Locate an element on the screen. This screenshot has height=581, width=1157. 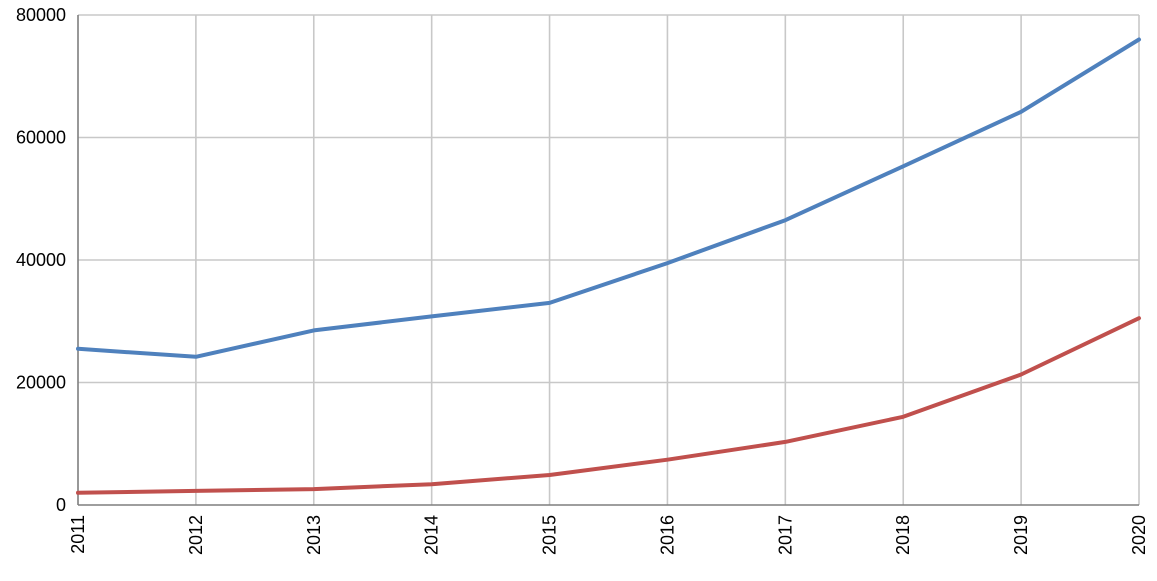
x-tick-label: 2018 is located at coordinates (903, 535).